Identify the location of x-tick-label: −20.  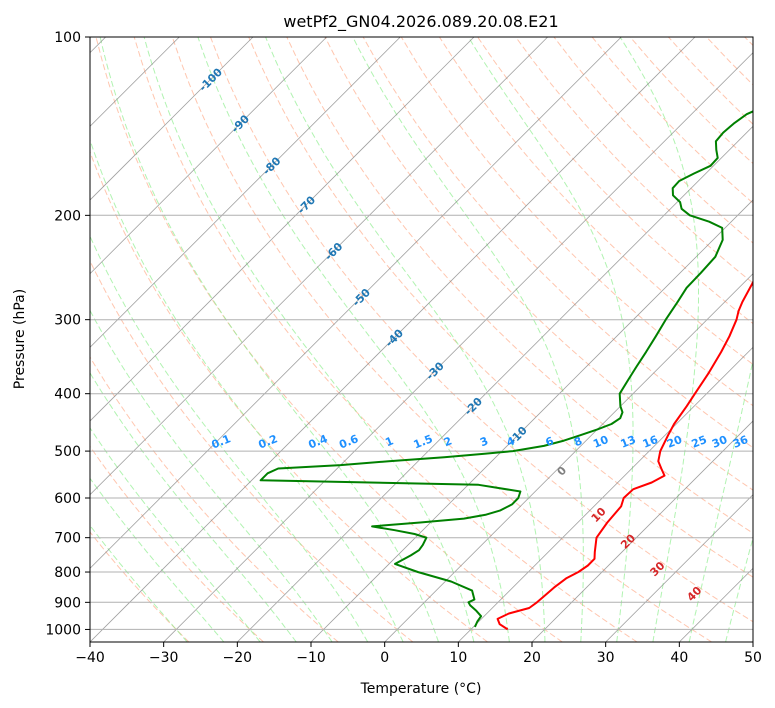
(238, 658).